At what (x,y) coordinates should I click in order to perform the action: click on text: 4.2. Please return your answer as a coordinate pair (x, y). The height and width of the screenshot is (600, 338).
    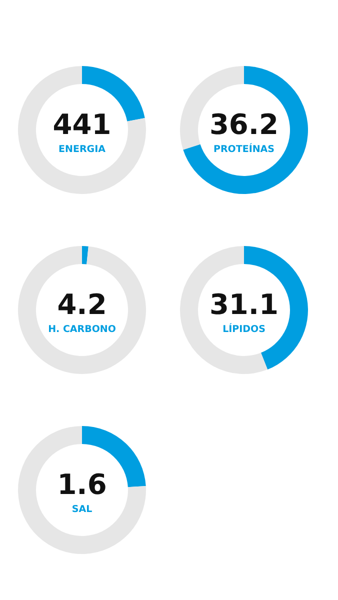
    Looking at the image, I should click on (82, 304).